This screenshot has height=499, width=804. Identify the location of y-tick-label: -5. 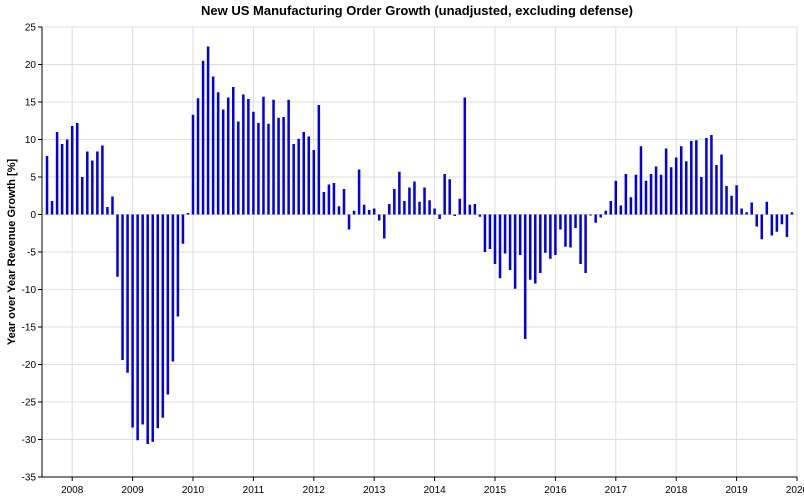
(31, 253).